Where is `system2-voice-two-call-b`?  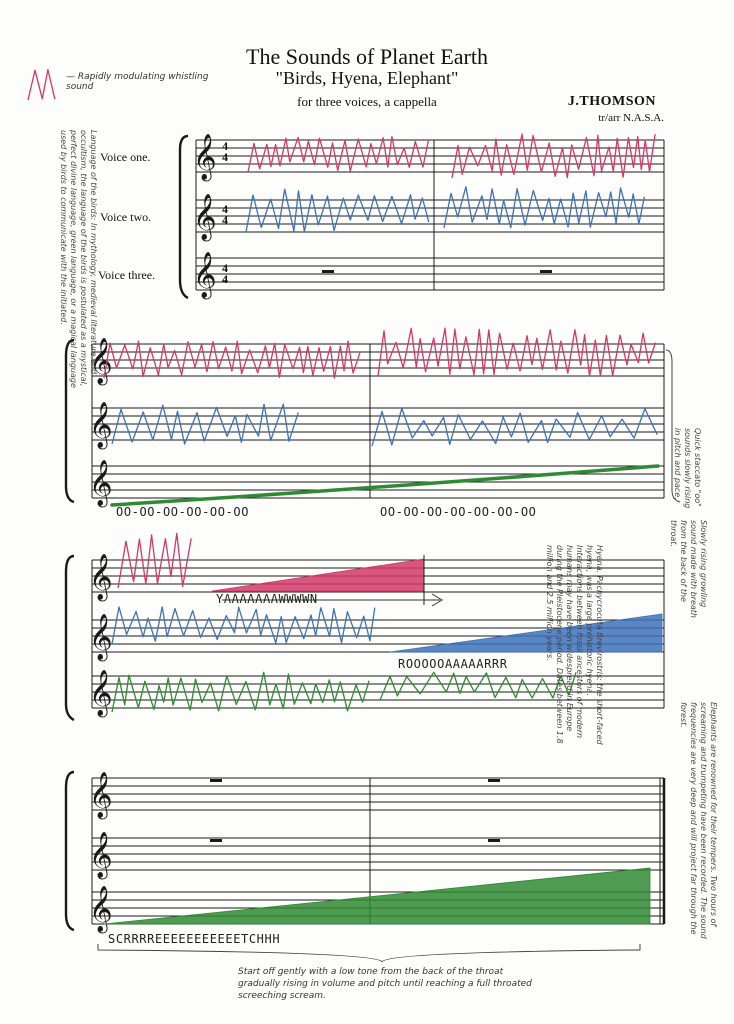 system2-voice-two-call-b is located at coordinates (514, 427).